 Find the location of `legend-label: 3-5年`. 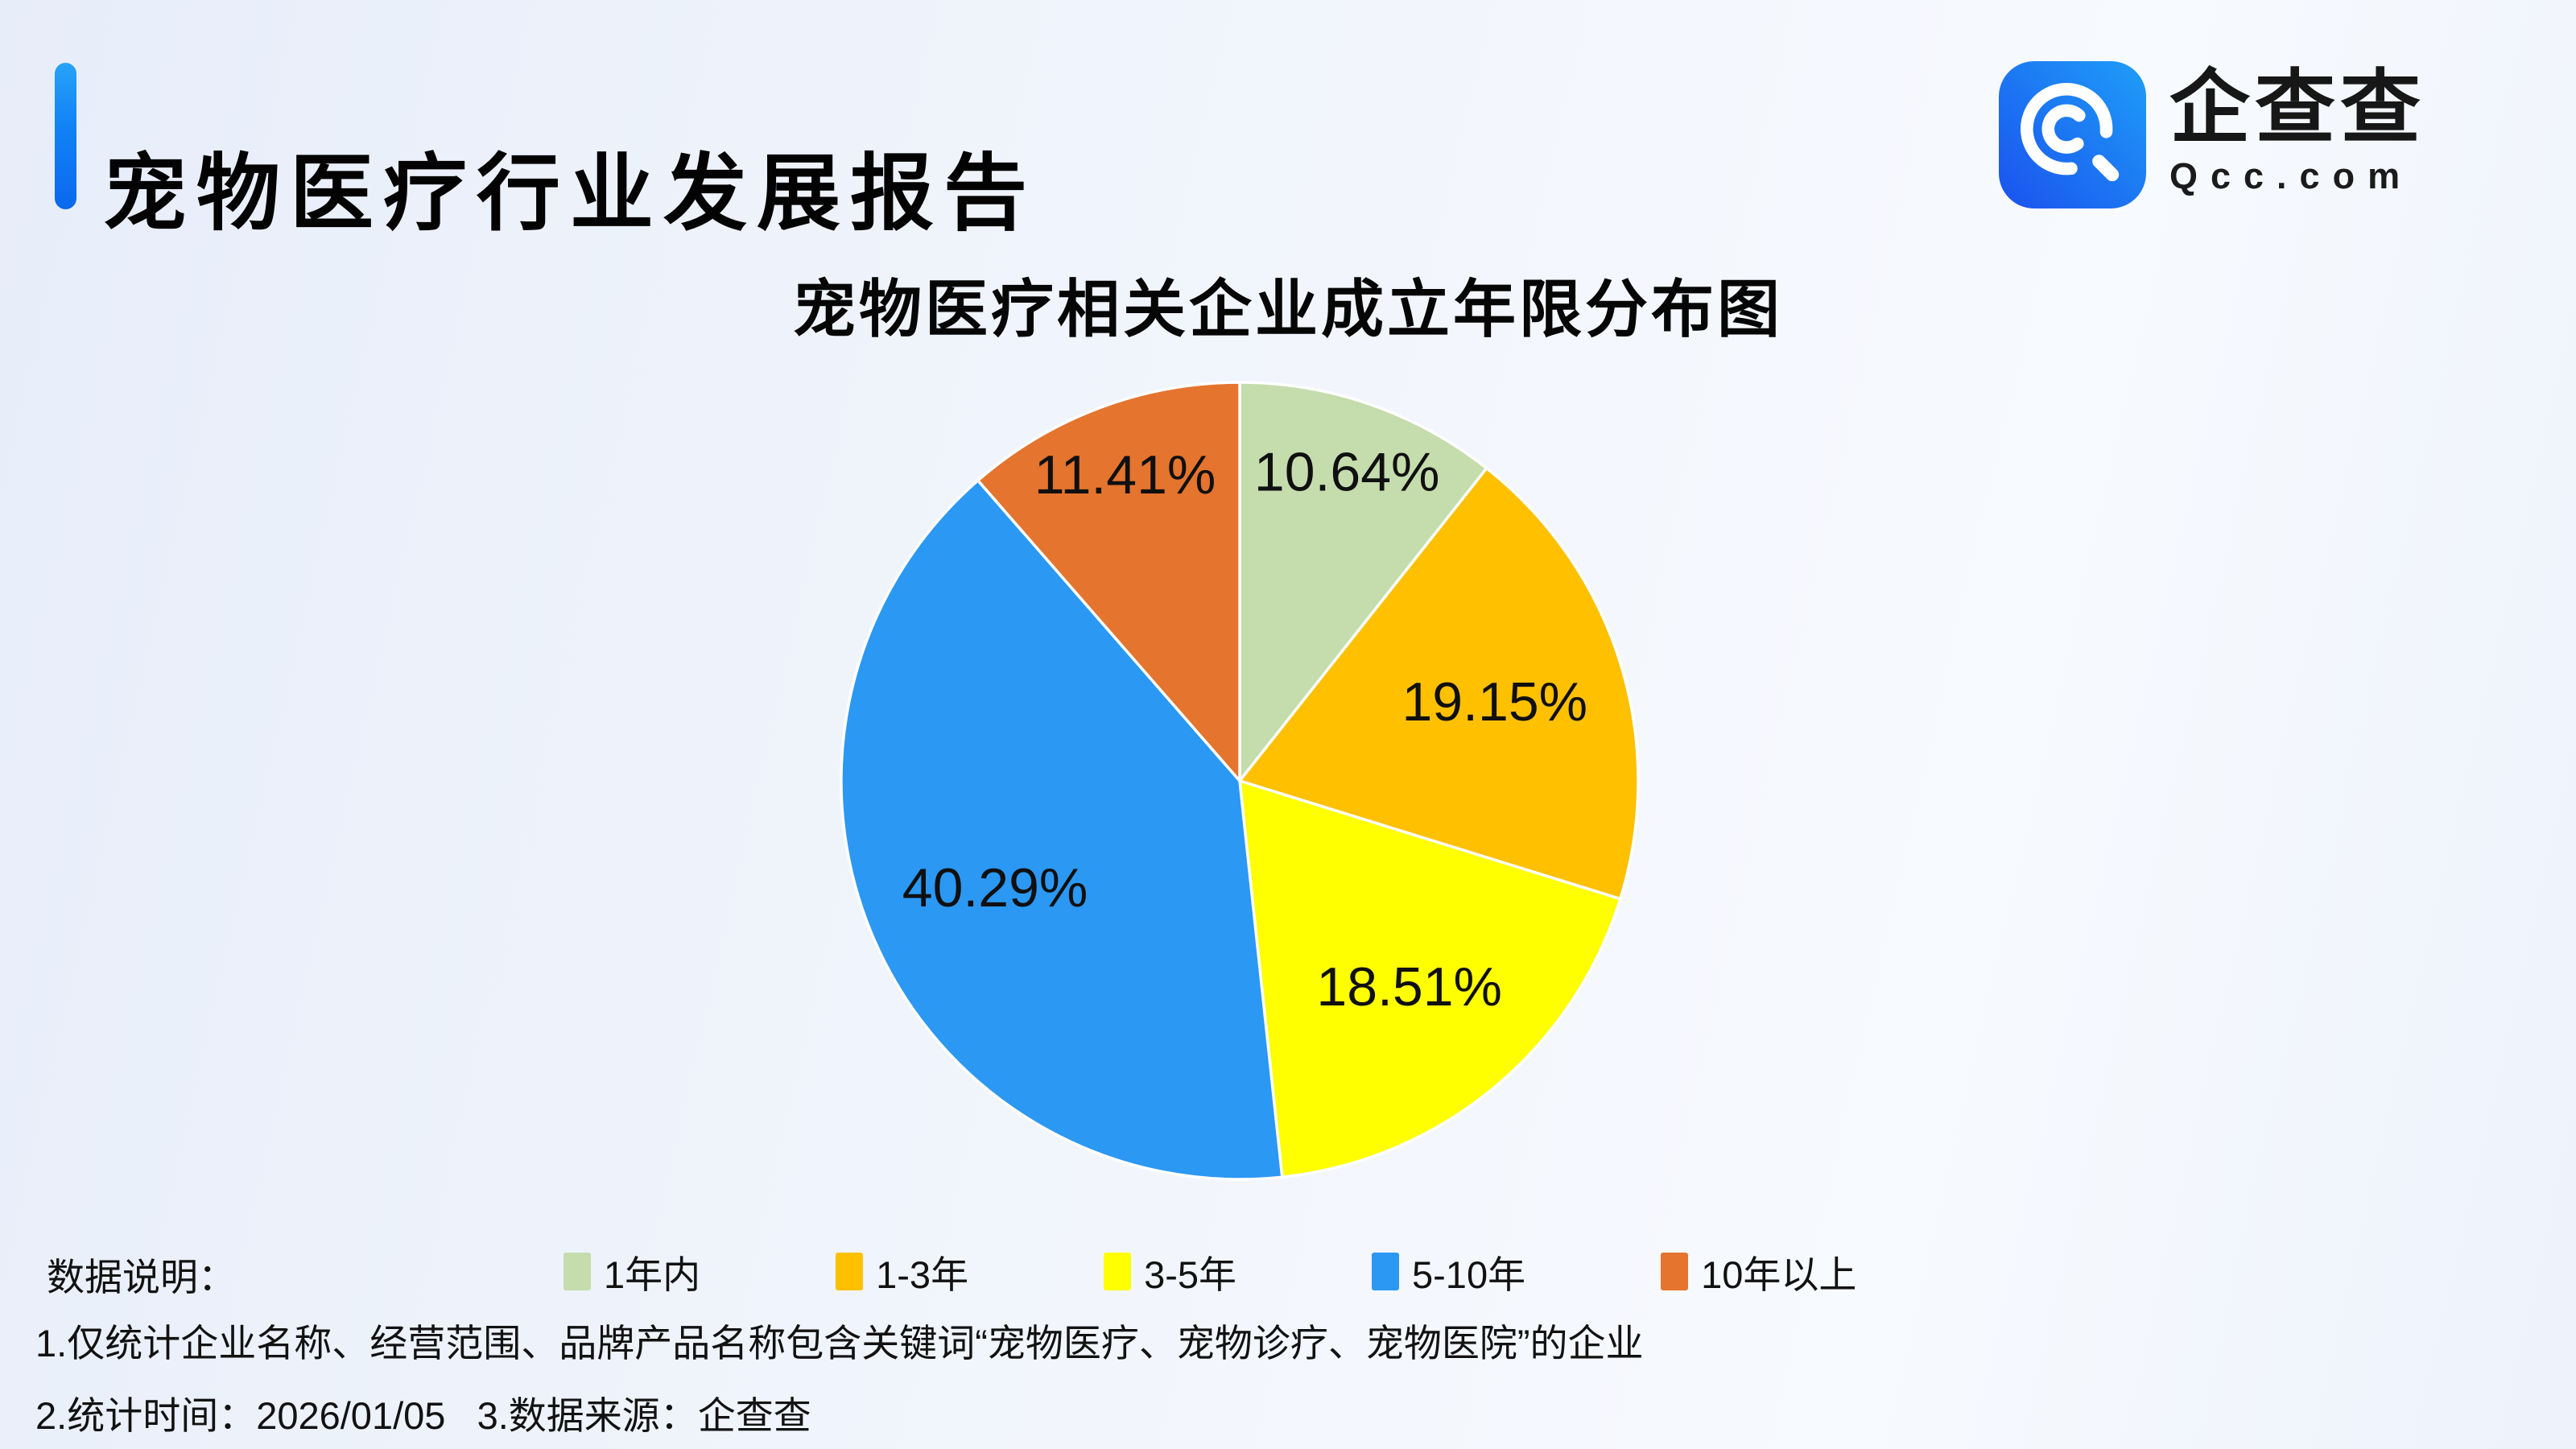

legend-label: 3-5年 is located at coordinates (1190, 1274).